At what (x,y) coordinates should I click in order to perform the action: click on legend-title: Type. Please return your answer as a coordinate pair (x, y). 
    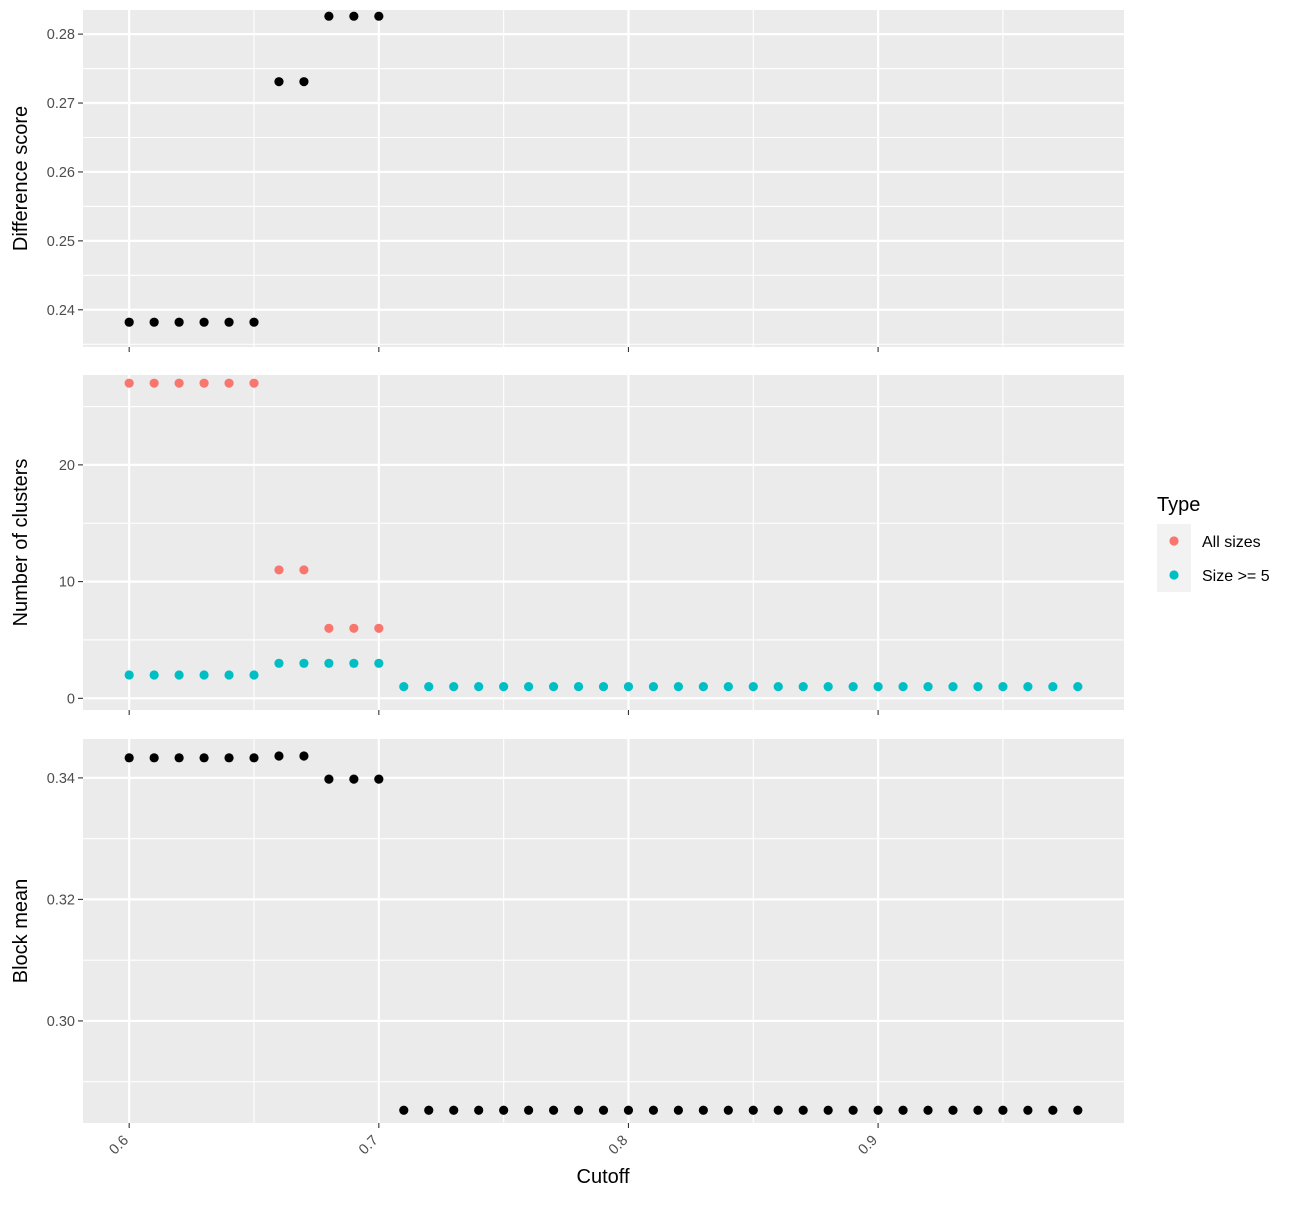
    Looking at the image, I should click on (1178, 505).